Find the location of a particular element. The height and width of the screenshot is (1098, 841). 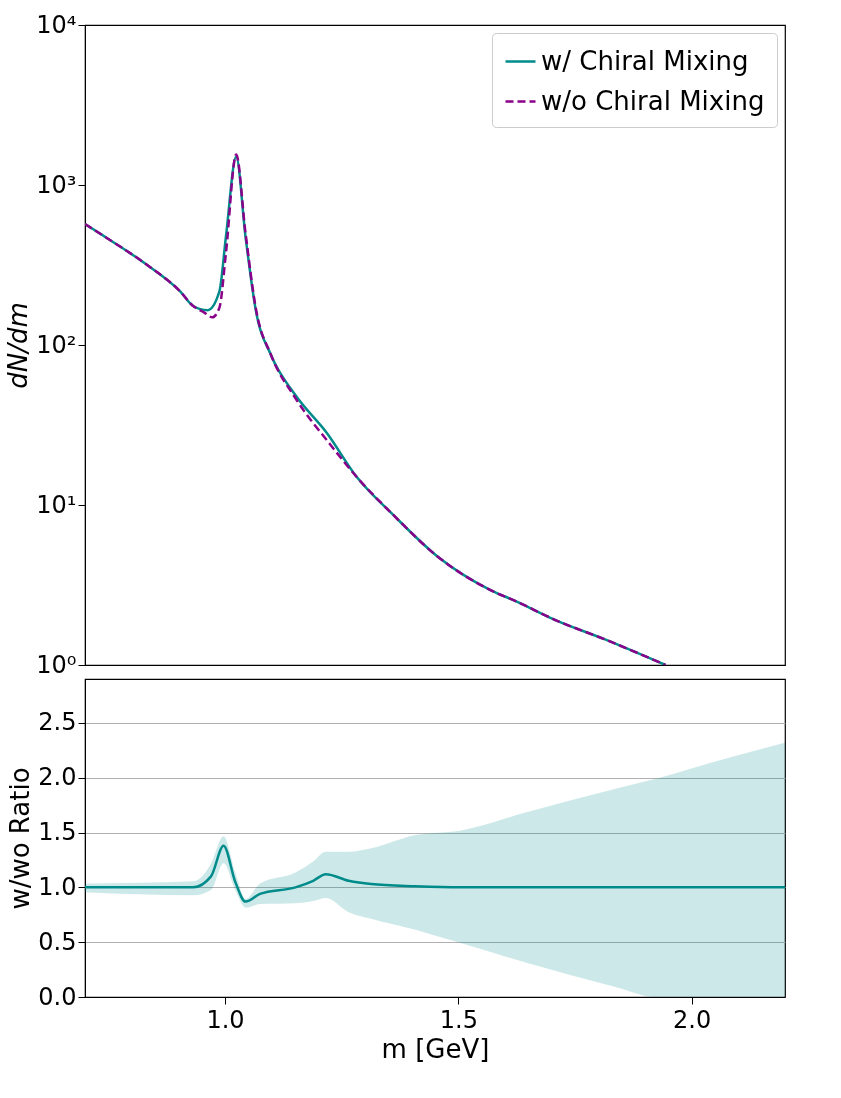

x-tick-label: 1.0 is located at coordinates (225, 1019).